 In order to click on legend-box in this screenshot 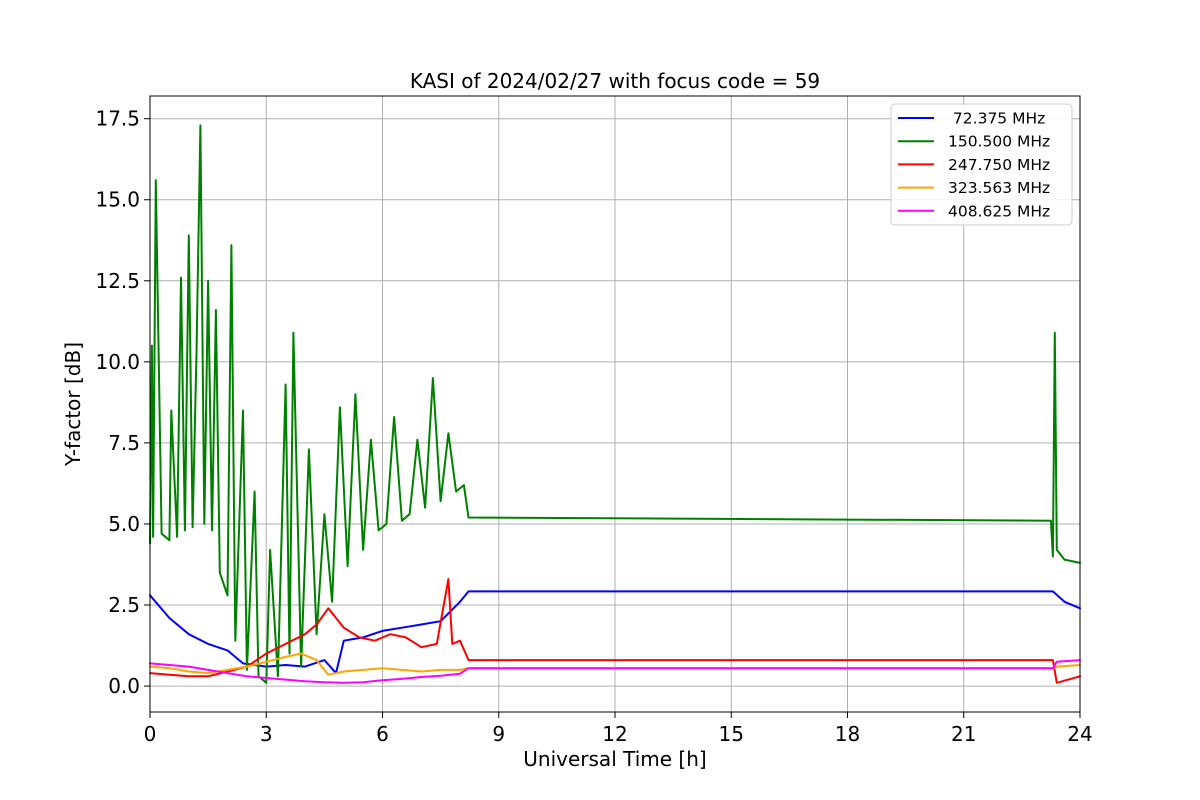, I will do `click(981, 164)`.